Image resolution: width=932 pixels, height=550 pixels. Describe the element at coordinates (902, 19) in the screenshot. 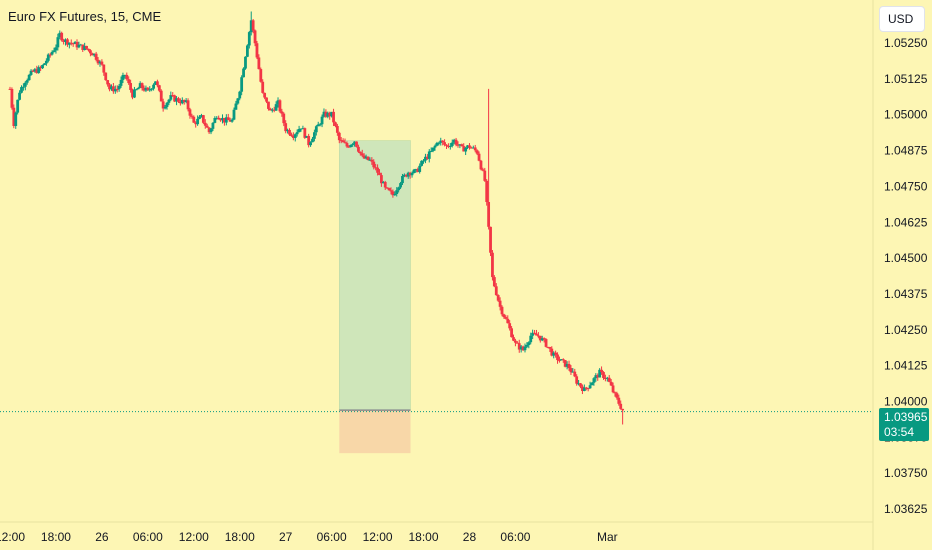

I see `currency-button: USD` at that location.